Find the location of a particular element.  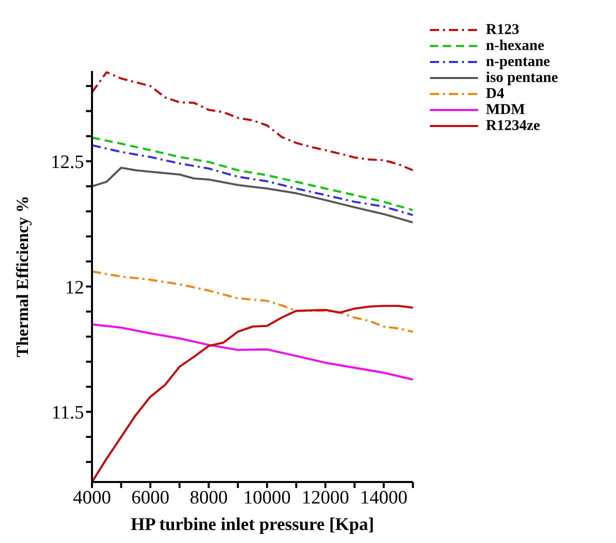

legend-label: n-pentane is located at coordinates (518, 62).